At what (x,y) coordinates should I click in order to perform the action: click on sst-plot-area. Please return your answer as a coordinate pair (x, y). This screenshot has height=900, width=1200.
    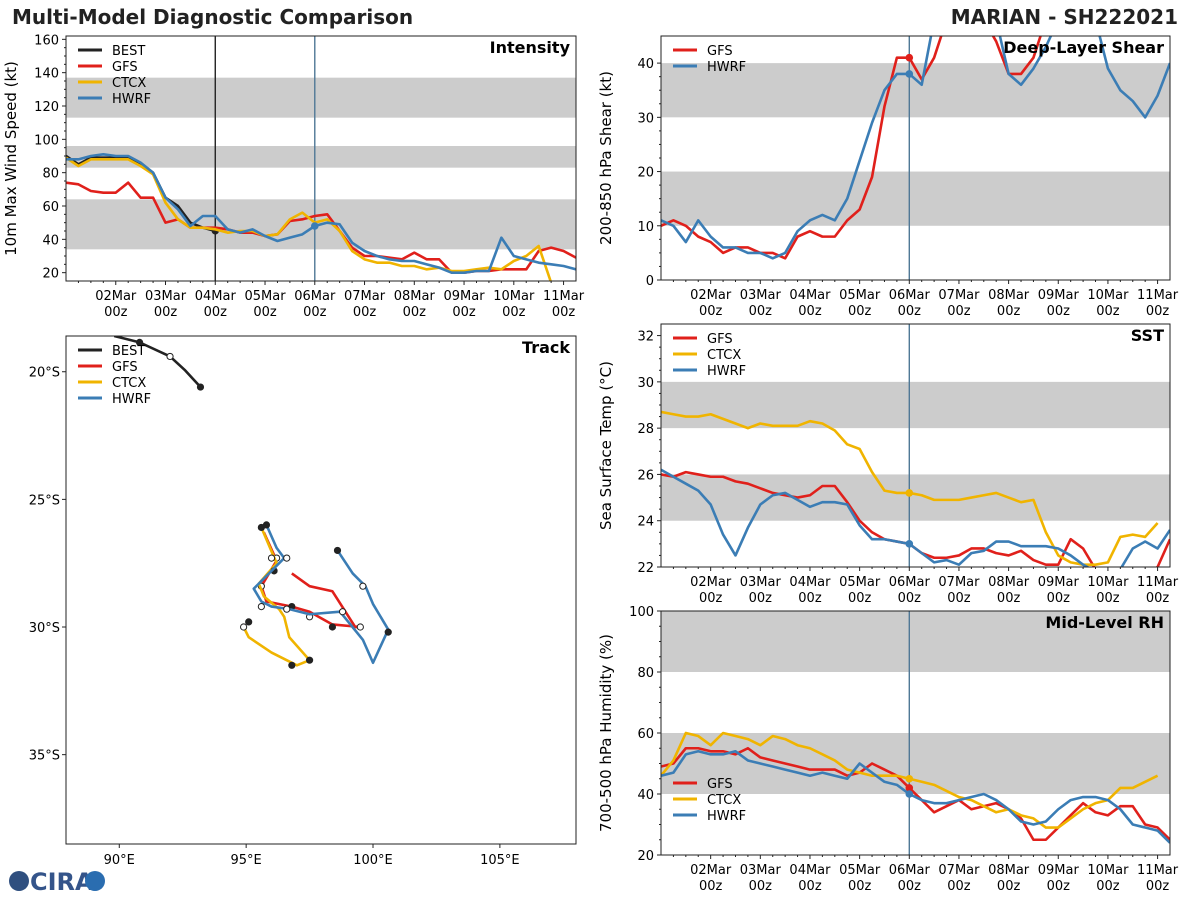
    Looking at the image, I should click on (915, 445).